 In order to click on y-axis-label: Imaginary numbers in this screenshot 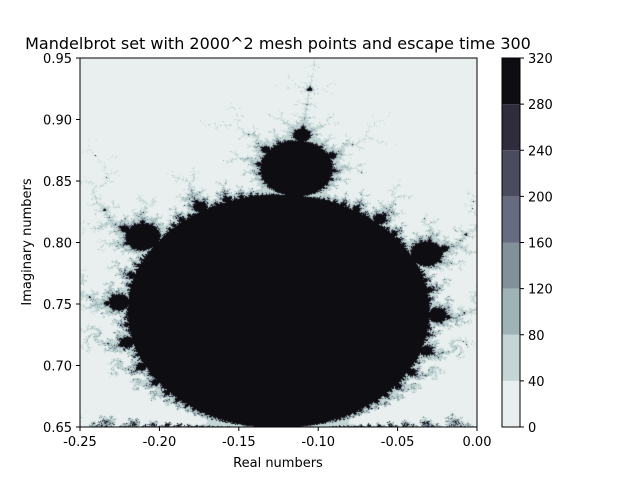, I will do `click(27, 241)`.